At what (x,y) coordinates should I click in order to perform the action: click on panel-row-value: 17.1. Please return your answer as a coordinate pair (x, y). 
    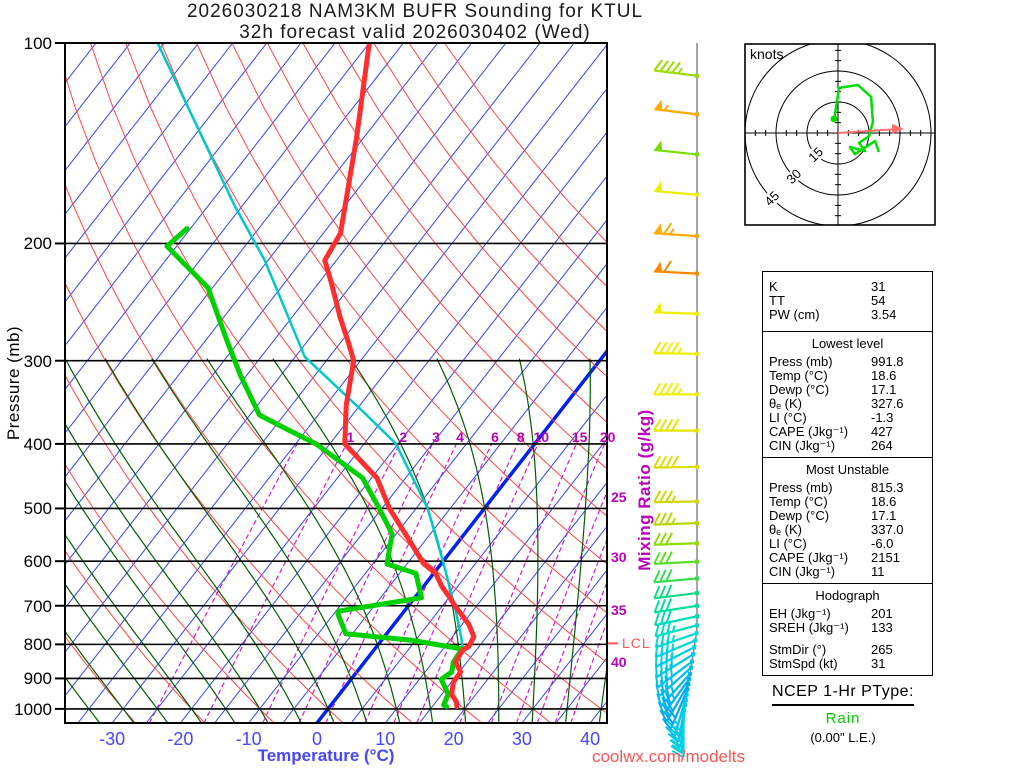
    Looking at the image, I should click on (884, 515).